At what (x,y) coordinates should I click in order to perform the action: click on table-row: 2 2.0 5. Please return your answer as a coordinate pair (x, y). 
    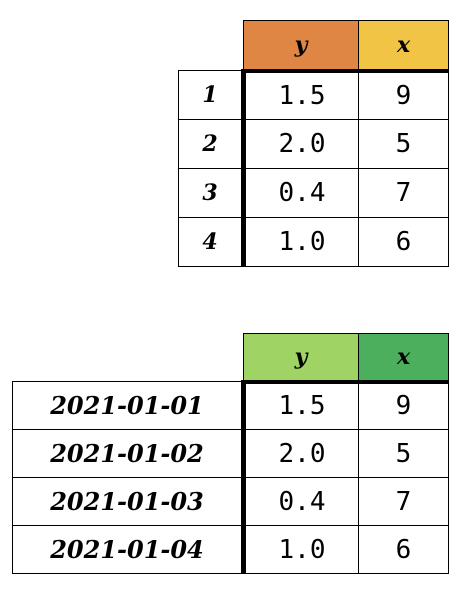
    Looking at the image, I should click on (313, 144).